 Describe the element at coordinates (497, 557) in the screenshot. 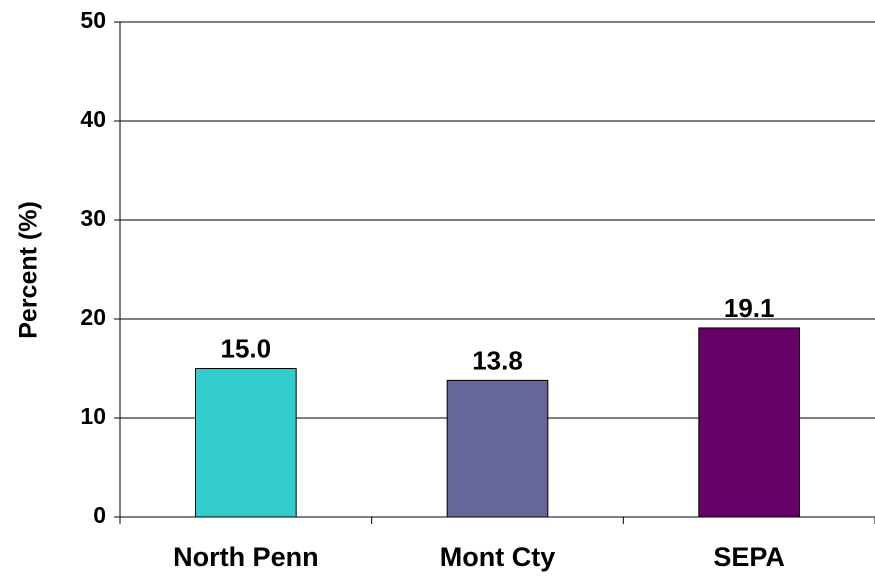

I see `x-tick-label: Mont Cty` at that location.